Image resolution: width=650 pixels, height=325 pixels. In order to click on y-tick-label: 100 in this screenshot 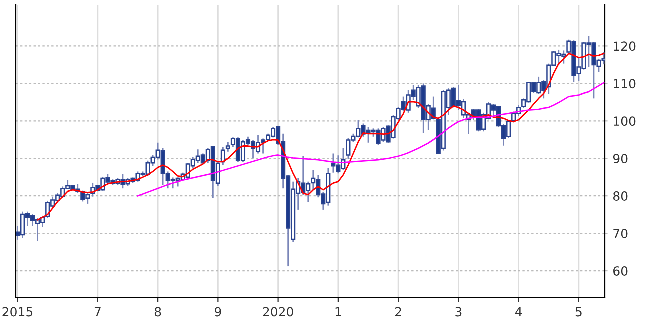, I will do `click(625, 121)`.